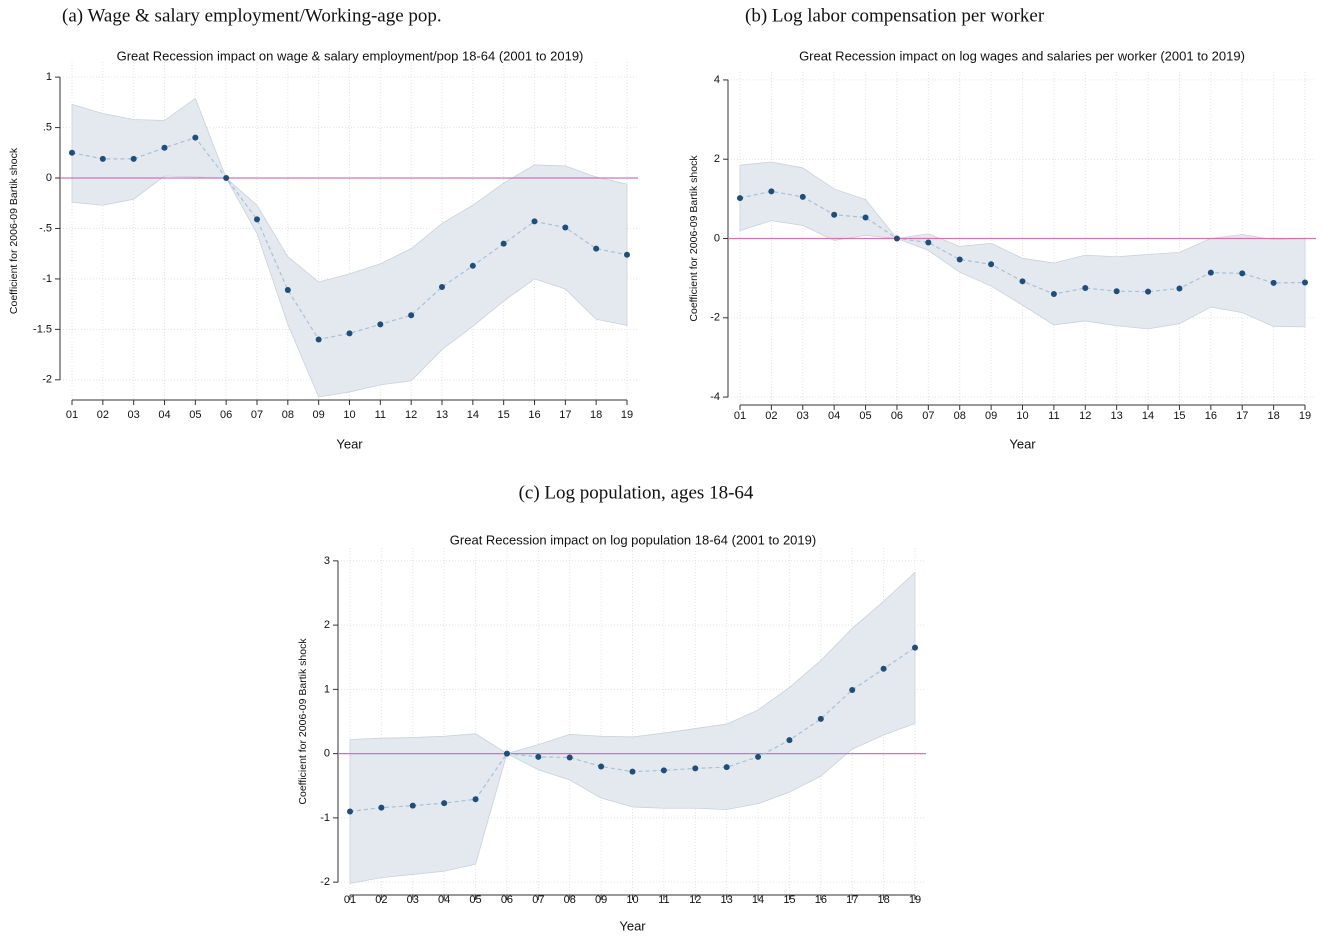 The width and height of the screenshot is (1325, 939). What do you see at coordinates (325, 818) in the screenshot?
I see `y-tick-label: -1` at bounding box center [325, 818].